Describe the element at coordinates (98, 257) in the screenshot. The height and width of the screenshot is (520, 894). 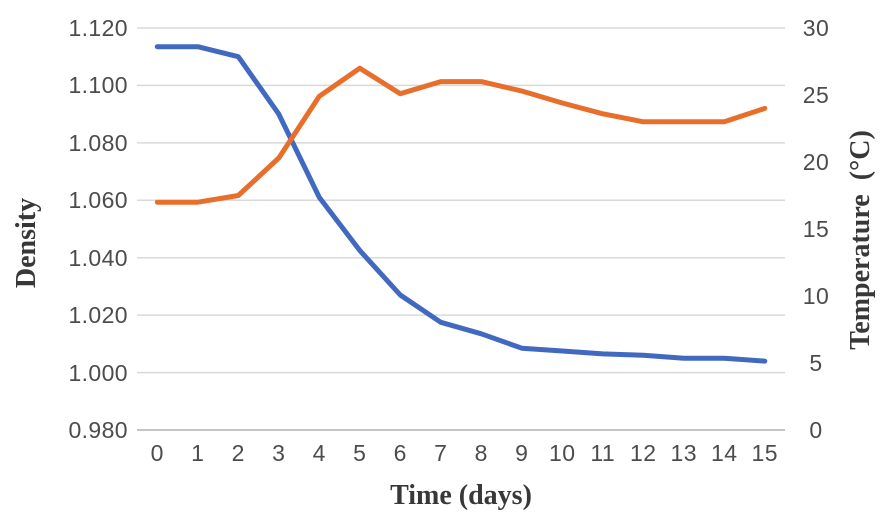
I see `left-axis-tick-label: 1.040` at that location.